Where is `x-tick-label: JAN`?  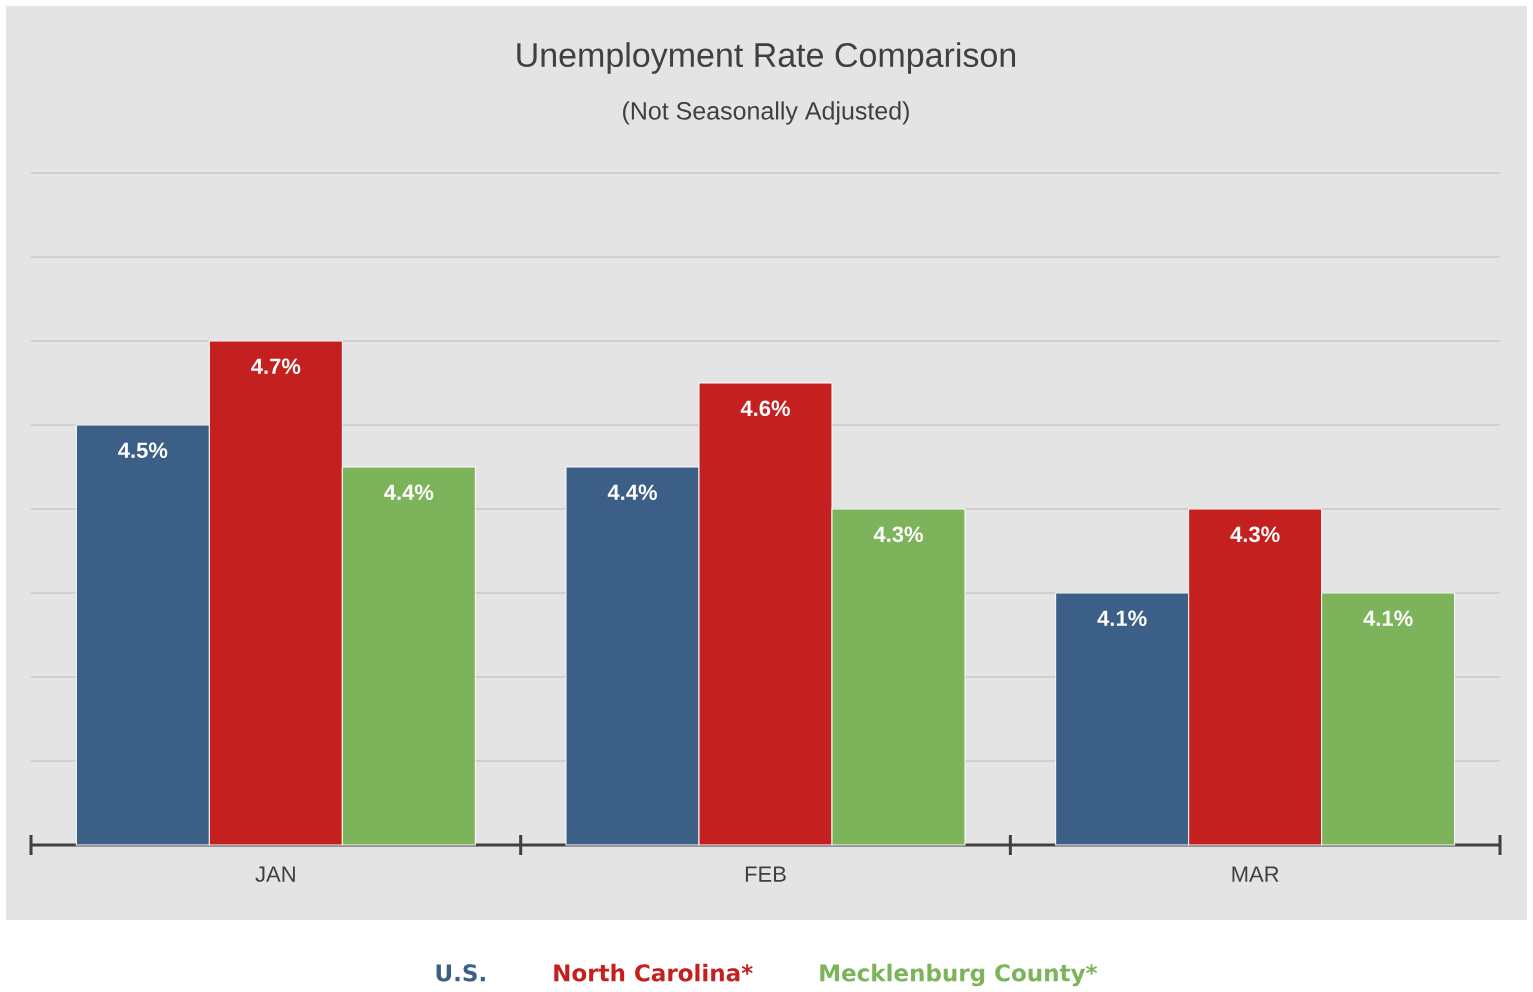 x-tick-label: JAN is located at coordinates (275, 874).